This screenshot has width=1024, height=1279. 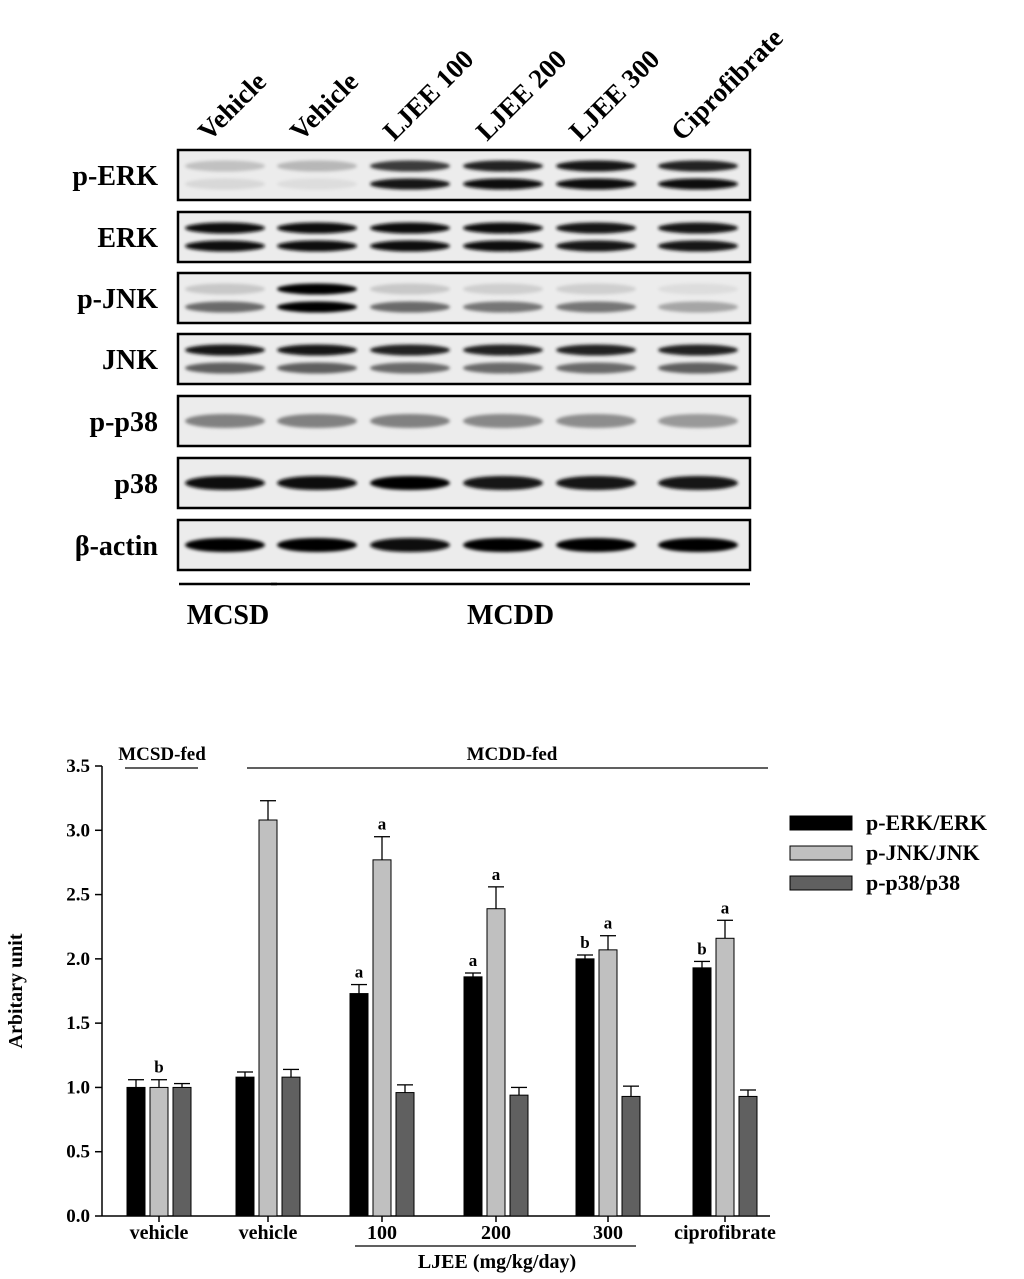 What do you see at coordinates (78, 959) in the screenshot?
I see `y-tick-label: 2.0` at bounding box center [78, 959].